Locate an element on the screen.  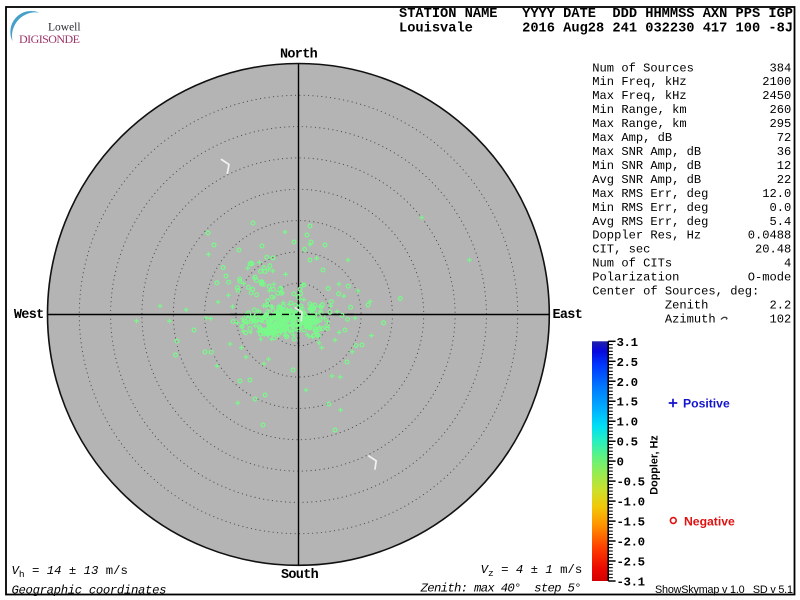
svg-text: Doppler Res, Hz is located at coordinates (646, 236).